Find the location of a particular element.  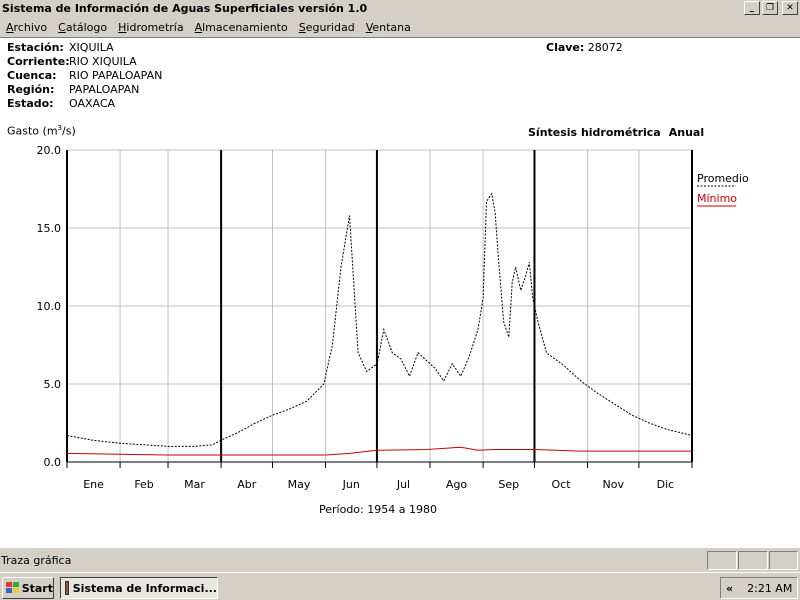

restore-button: ❐ is located at coordinates (770, 8).